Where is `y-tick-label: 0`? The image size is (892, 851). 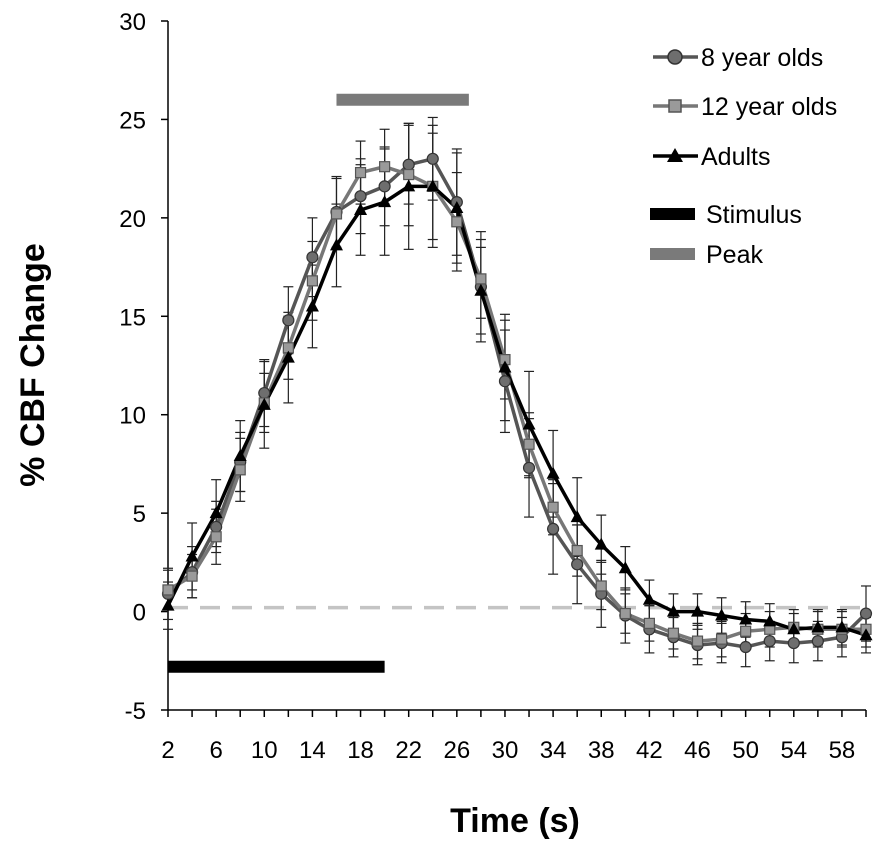 y-tick-label: 0 is located at coordinates (139, 613).